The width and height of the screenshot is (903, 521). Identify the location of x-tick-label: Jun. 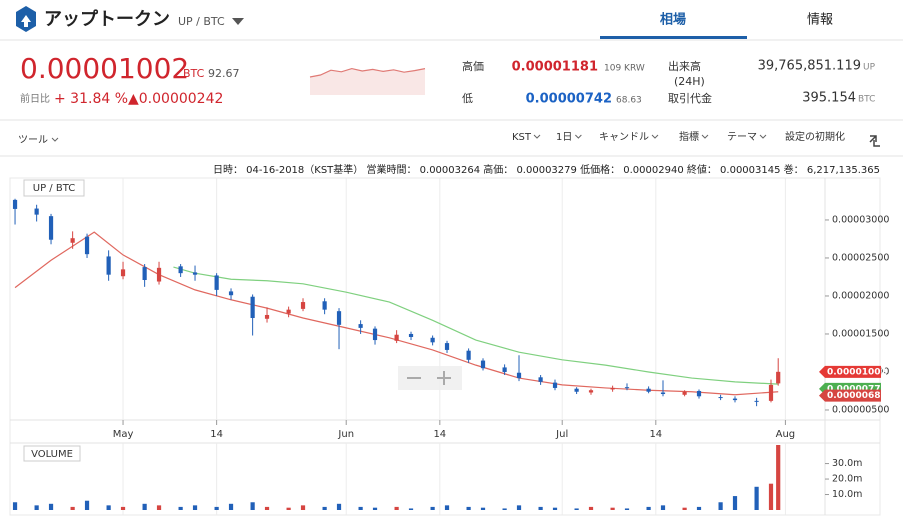
(345, 434).